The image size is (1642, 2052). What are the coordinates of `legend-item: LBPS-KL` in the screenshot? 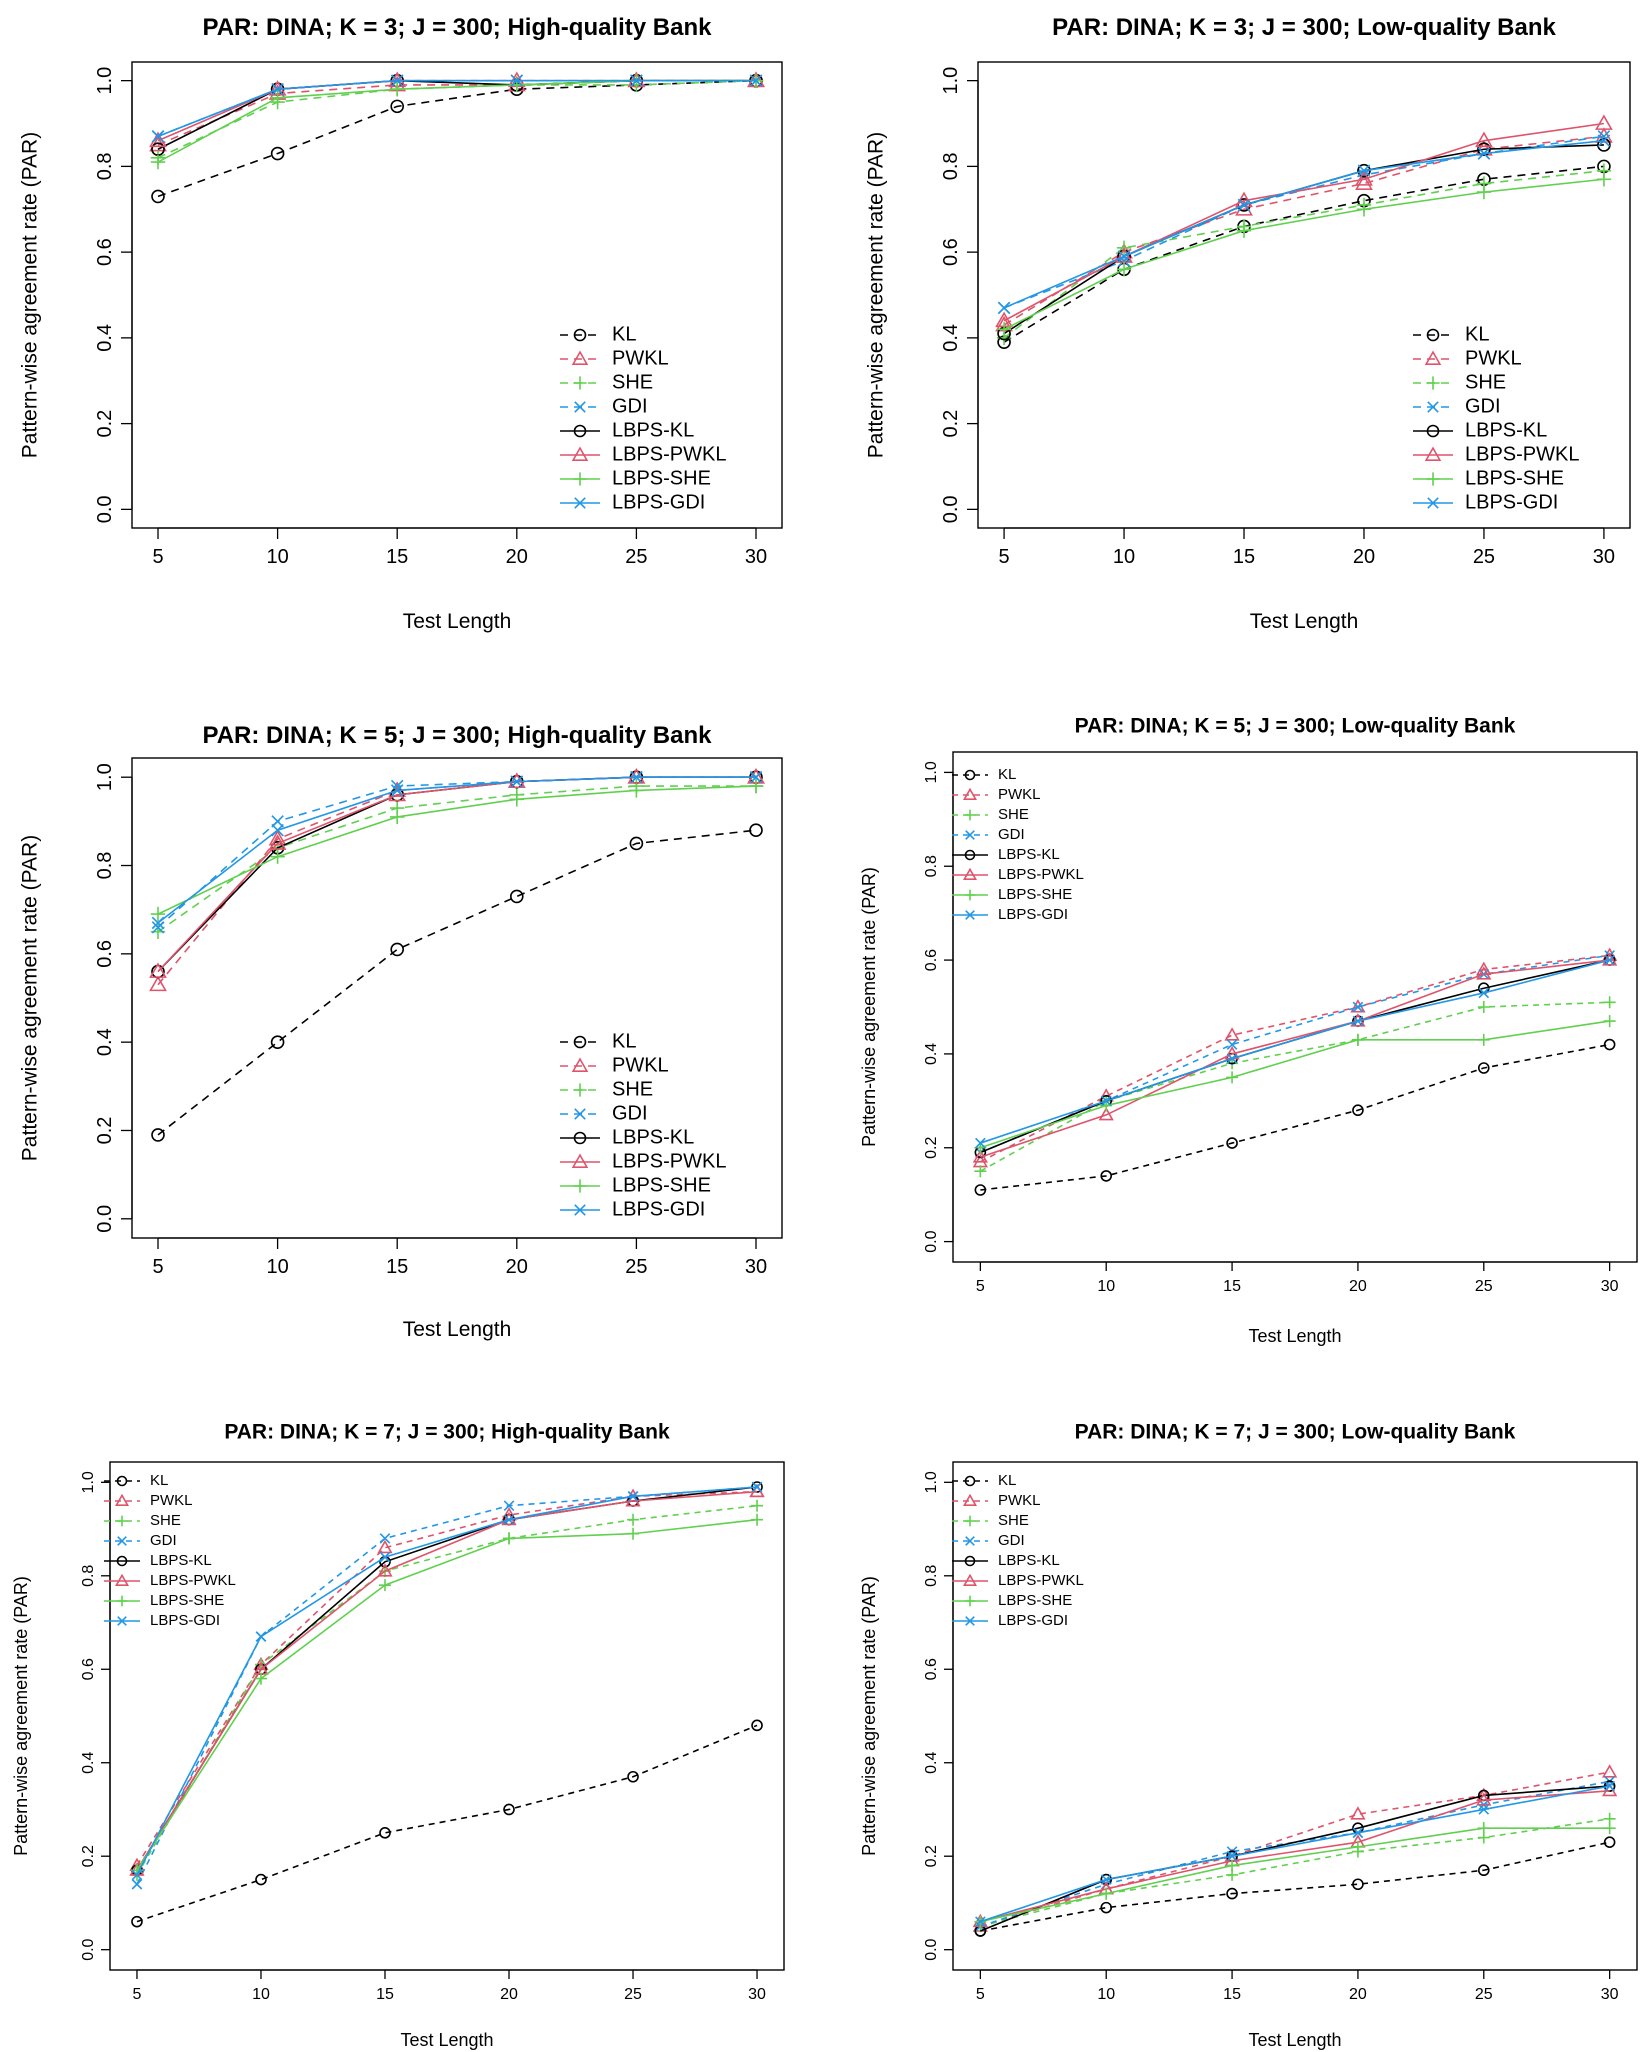 It's located at (1006, 854).